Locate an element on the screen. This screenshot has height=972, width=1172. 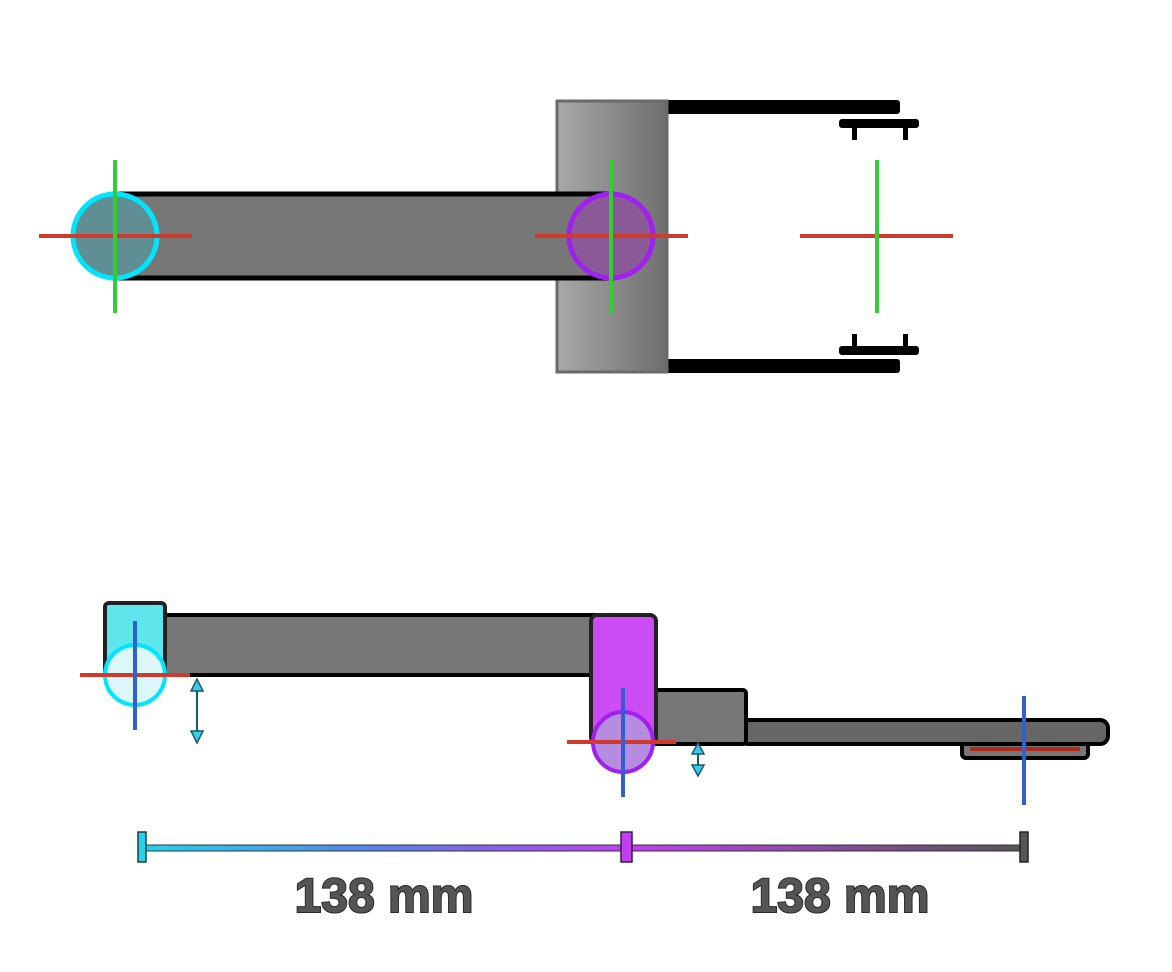
joint-1-offset-arrow is located at coordinates (197, 711).